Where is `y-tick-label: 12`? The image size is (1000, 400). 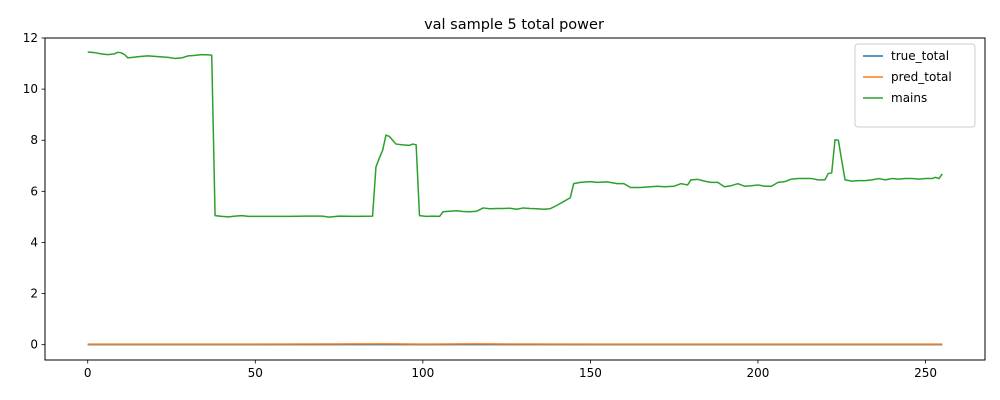
y-tick-label: 12 is located at coordinates (30, 38).